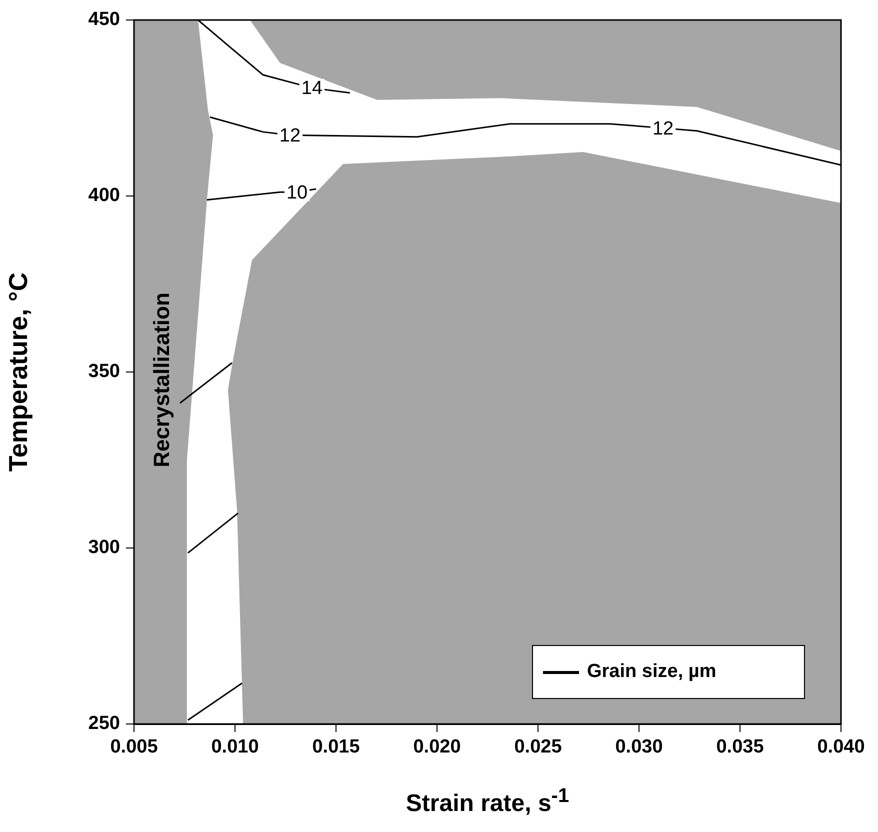  I want to click on x-tick-label: 0.010, so click(235, 747).